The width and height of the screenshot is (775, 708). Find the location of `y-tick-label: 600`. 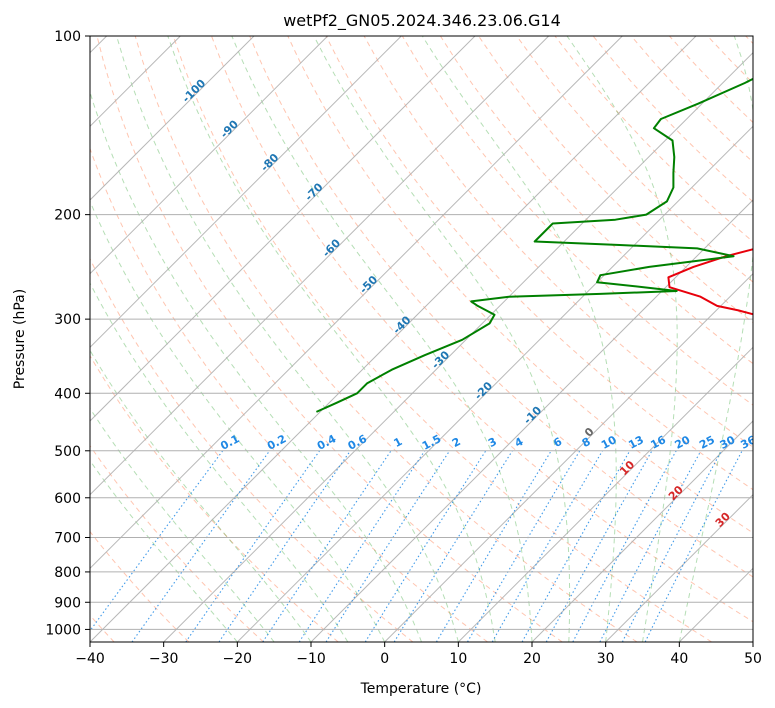

y-tick-label: 600 is located at coordinates (67, 499).